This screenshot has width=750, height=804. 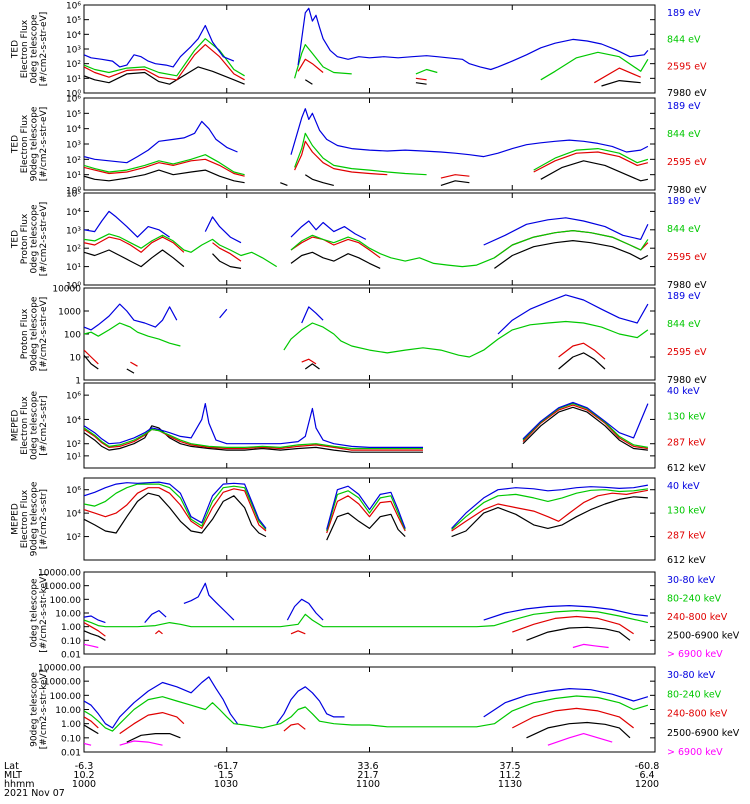 I want to click on y-tick-label: 10⁵, so click(x=73, y=21).